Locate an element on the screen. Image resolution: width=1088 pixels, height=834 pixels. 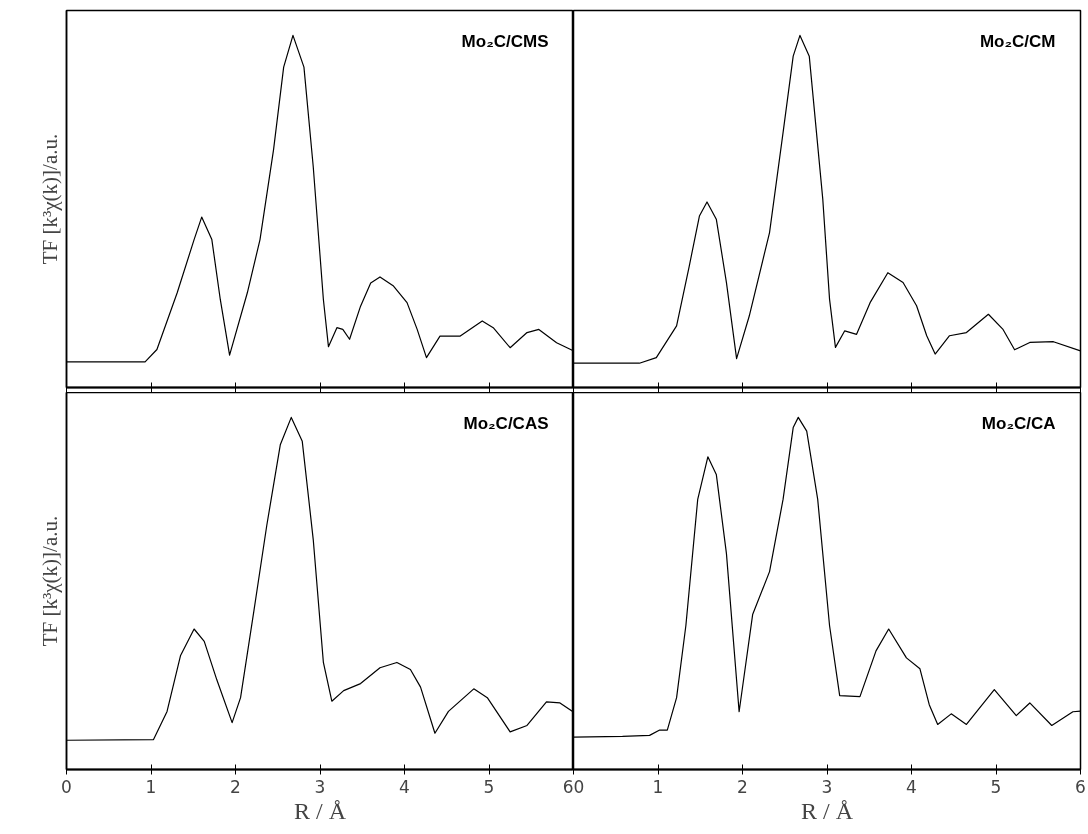
annotation: Mo₂C/CMS is located at coordinates (505, 41).